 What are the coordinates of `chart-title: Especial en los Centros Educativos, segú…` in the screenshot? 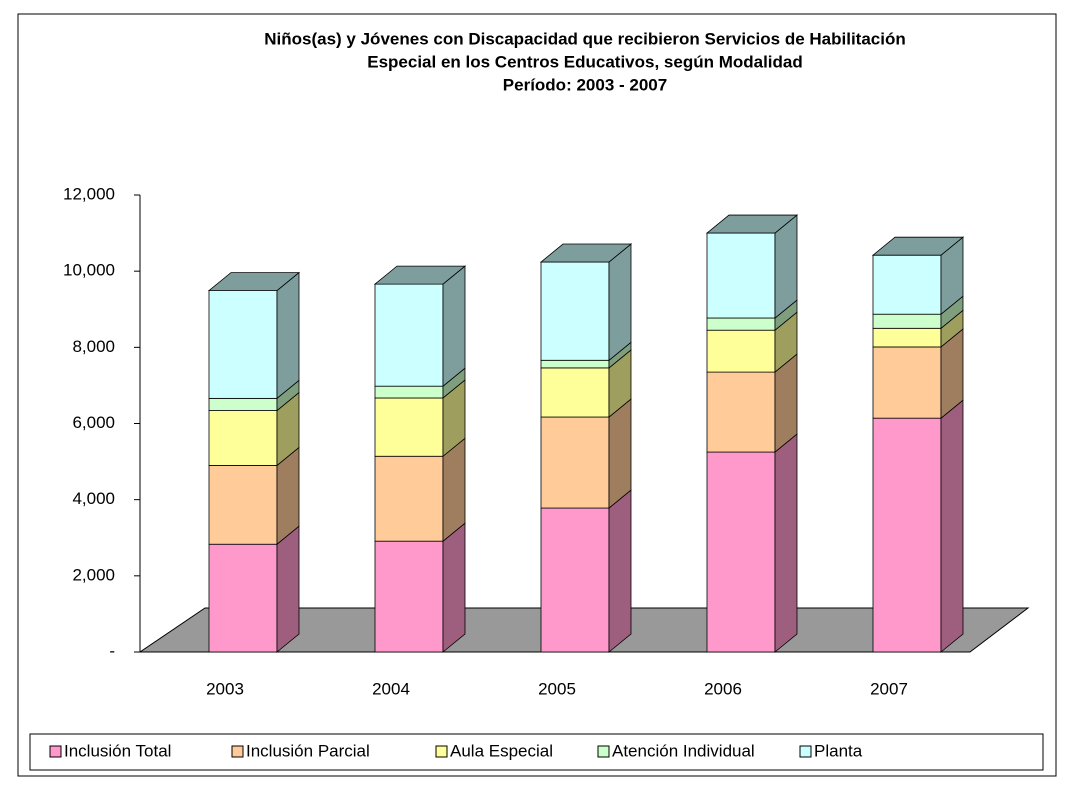 It's located at (585, 61).